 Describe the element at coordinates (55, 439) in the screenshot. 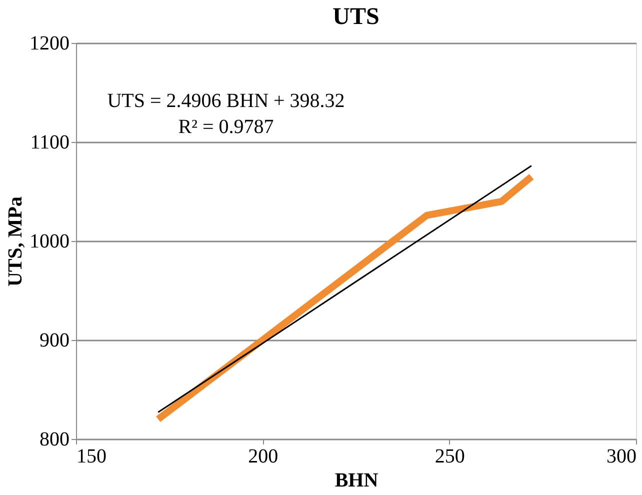

I see `y-tick-label: 800` at that location.